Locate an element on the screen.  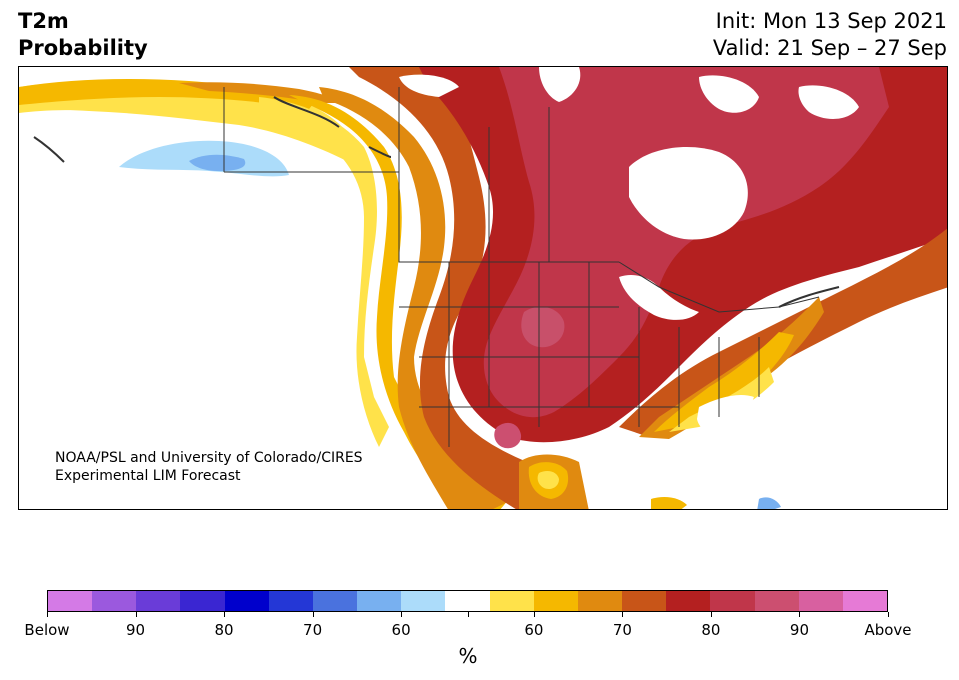
arctic-islands-water is located at coordinates (429, 85).